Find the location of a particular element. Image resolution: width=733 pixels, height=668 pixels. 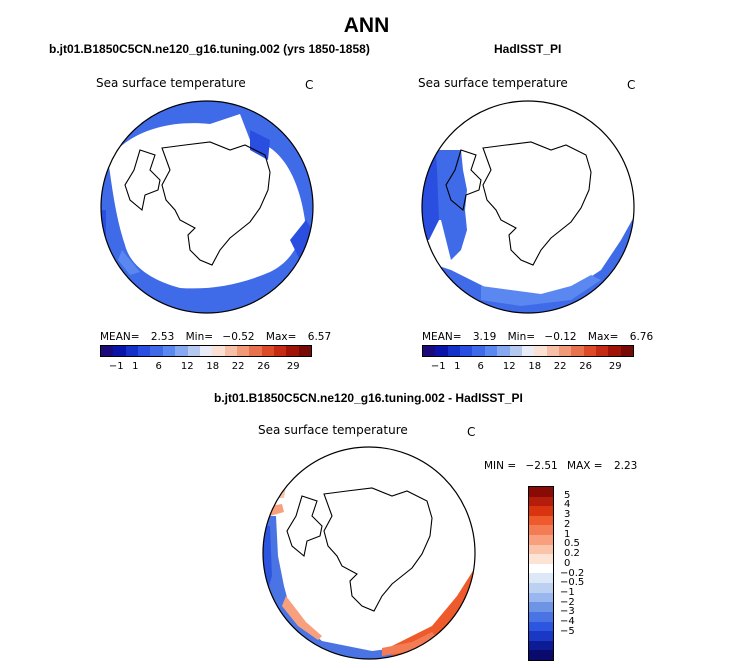

panel-2-max-value: 6.76 is located at coordinates (641, 337).